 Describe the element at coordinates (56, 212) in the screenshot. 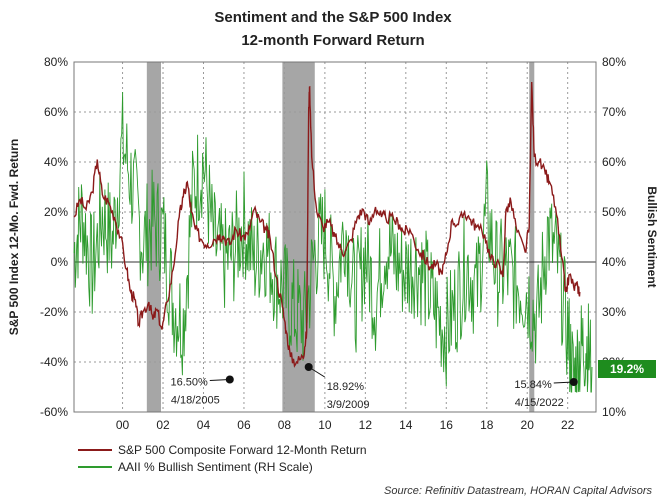

I see `y-left-tick-label: 20%` at that location.